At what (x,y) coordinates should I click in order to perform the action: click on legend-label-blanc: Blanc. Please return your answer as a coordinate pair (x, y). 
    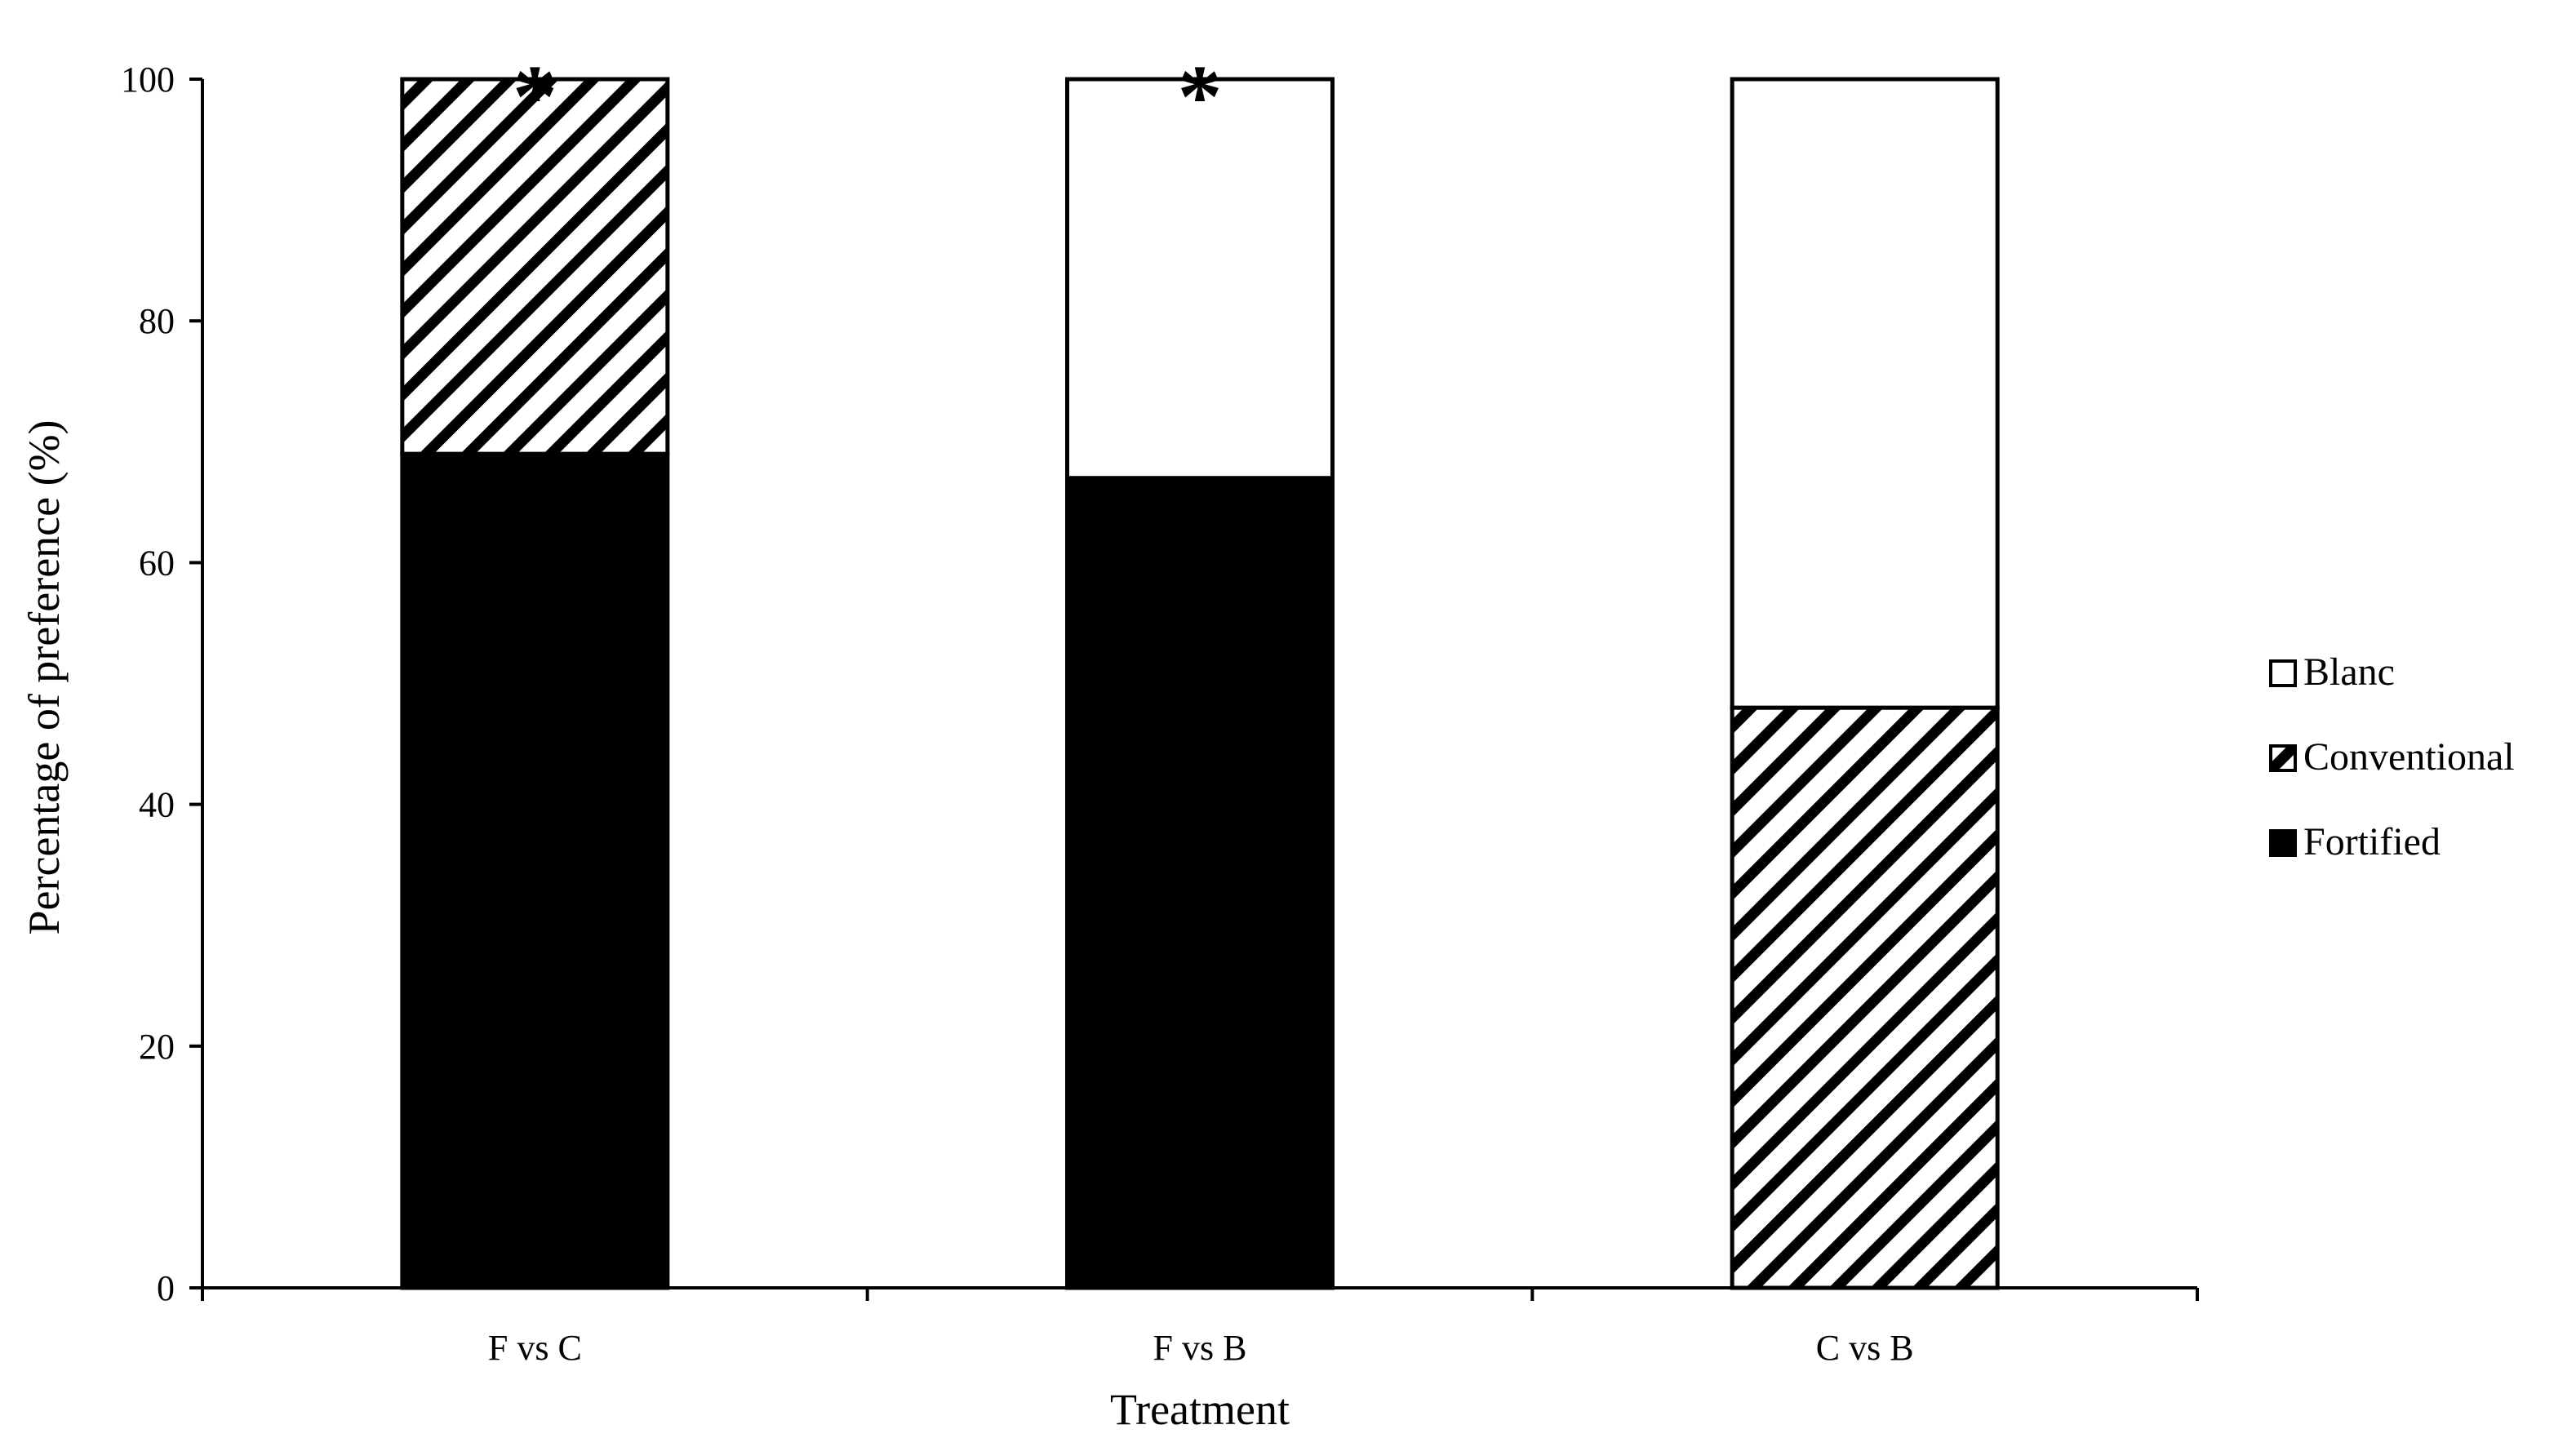
    Looking at the image, I should click on (2349, 672).